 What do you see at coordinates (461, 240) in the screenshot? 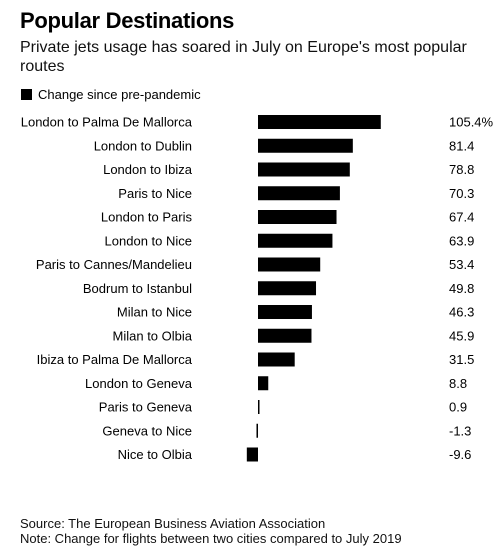
I see `value-label: 63.9` at bounding box center [461, 240].